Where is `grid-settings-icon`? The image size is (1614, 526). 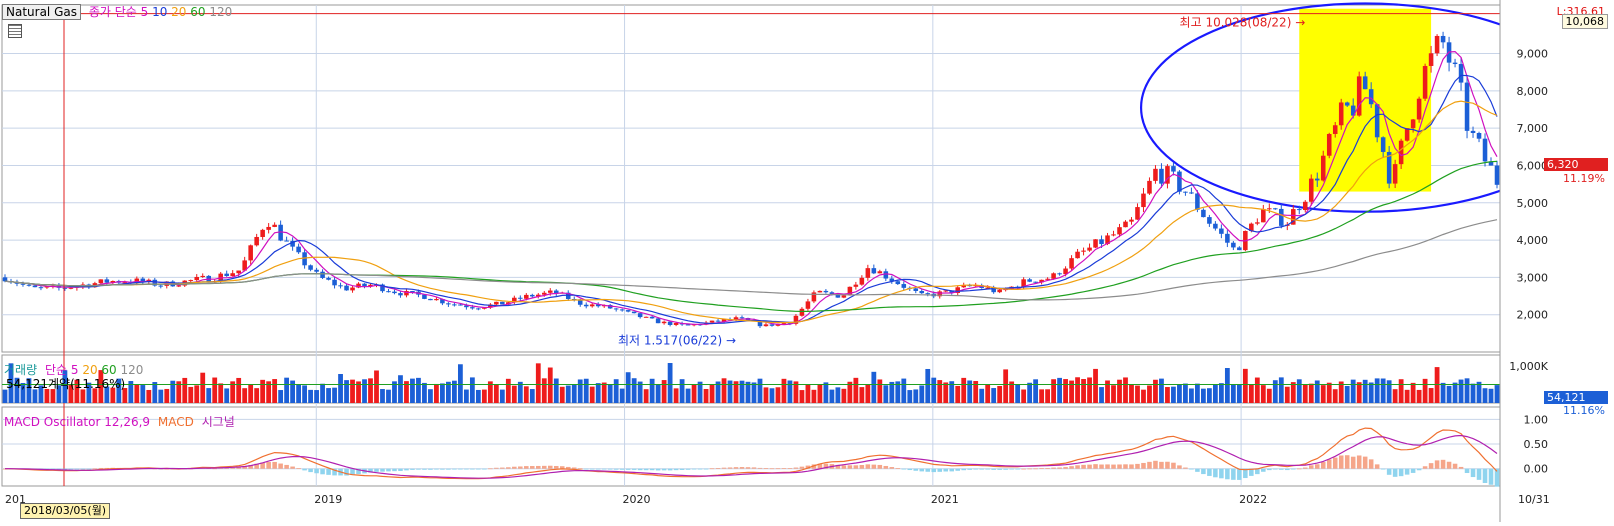
grid-settings-icon is located at coordinates (15, 31).